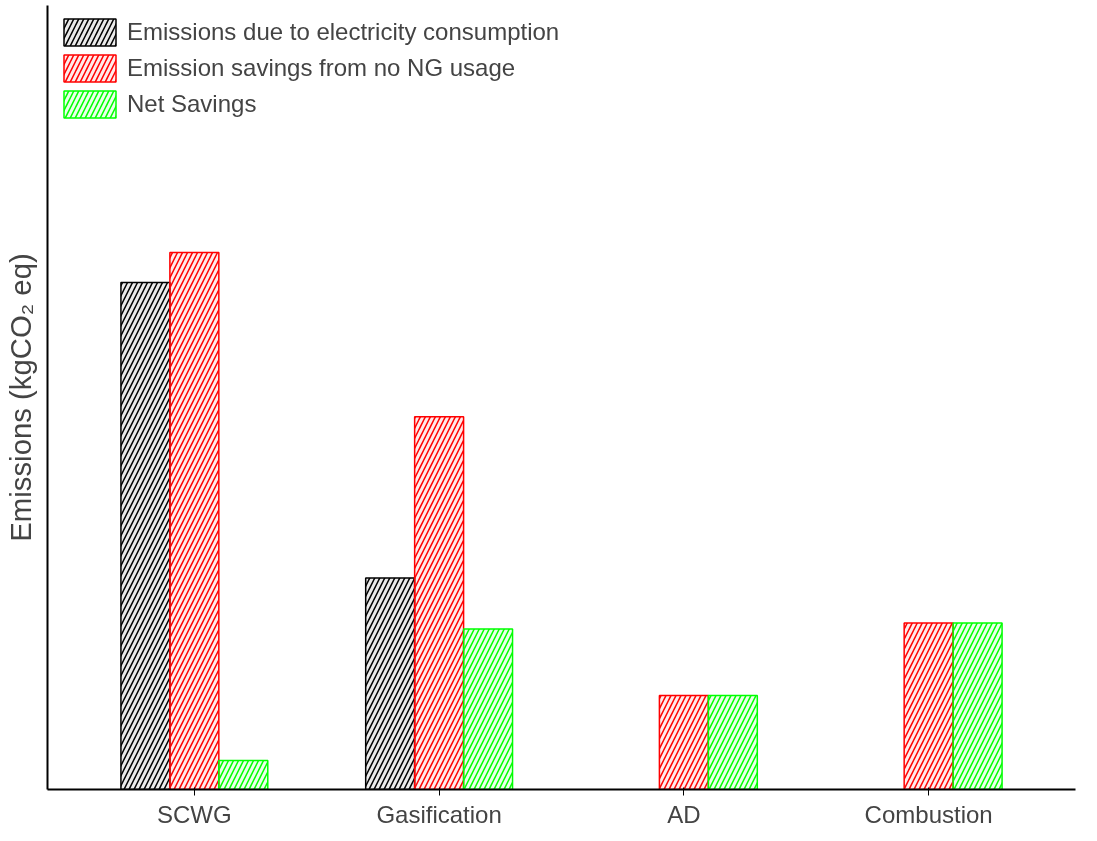  Describe the element at coordinates (343, 32) in the screenshot. I see `legend-label: Emissions due to electricity consumption` at that location.